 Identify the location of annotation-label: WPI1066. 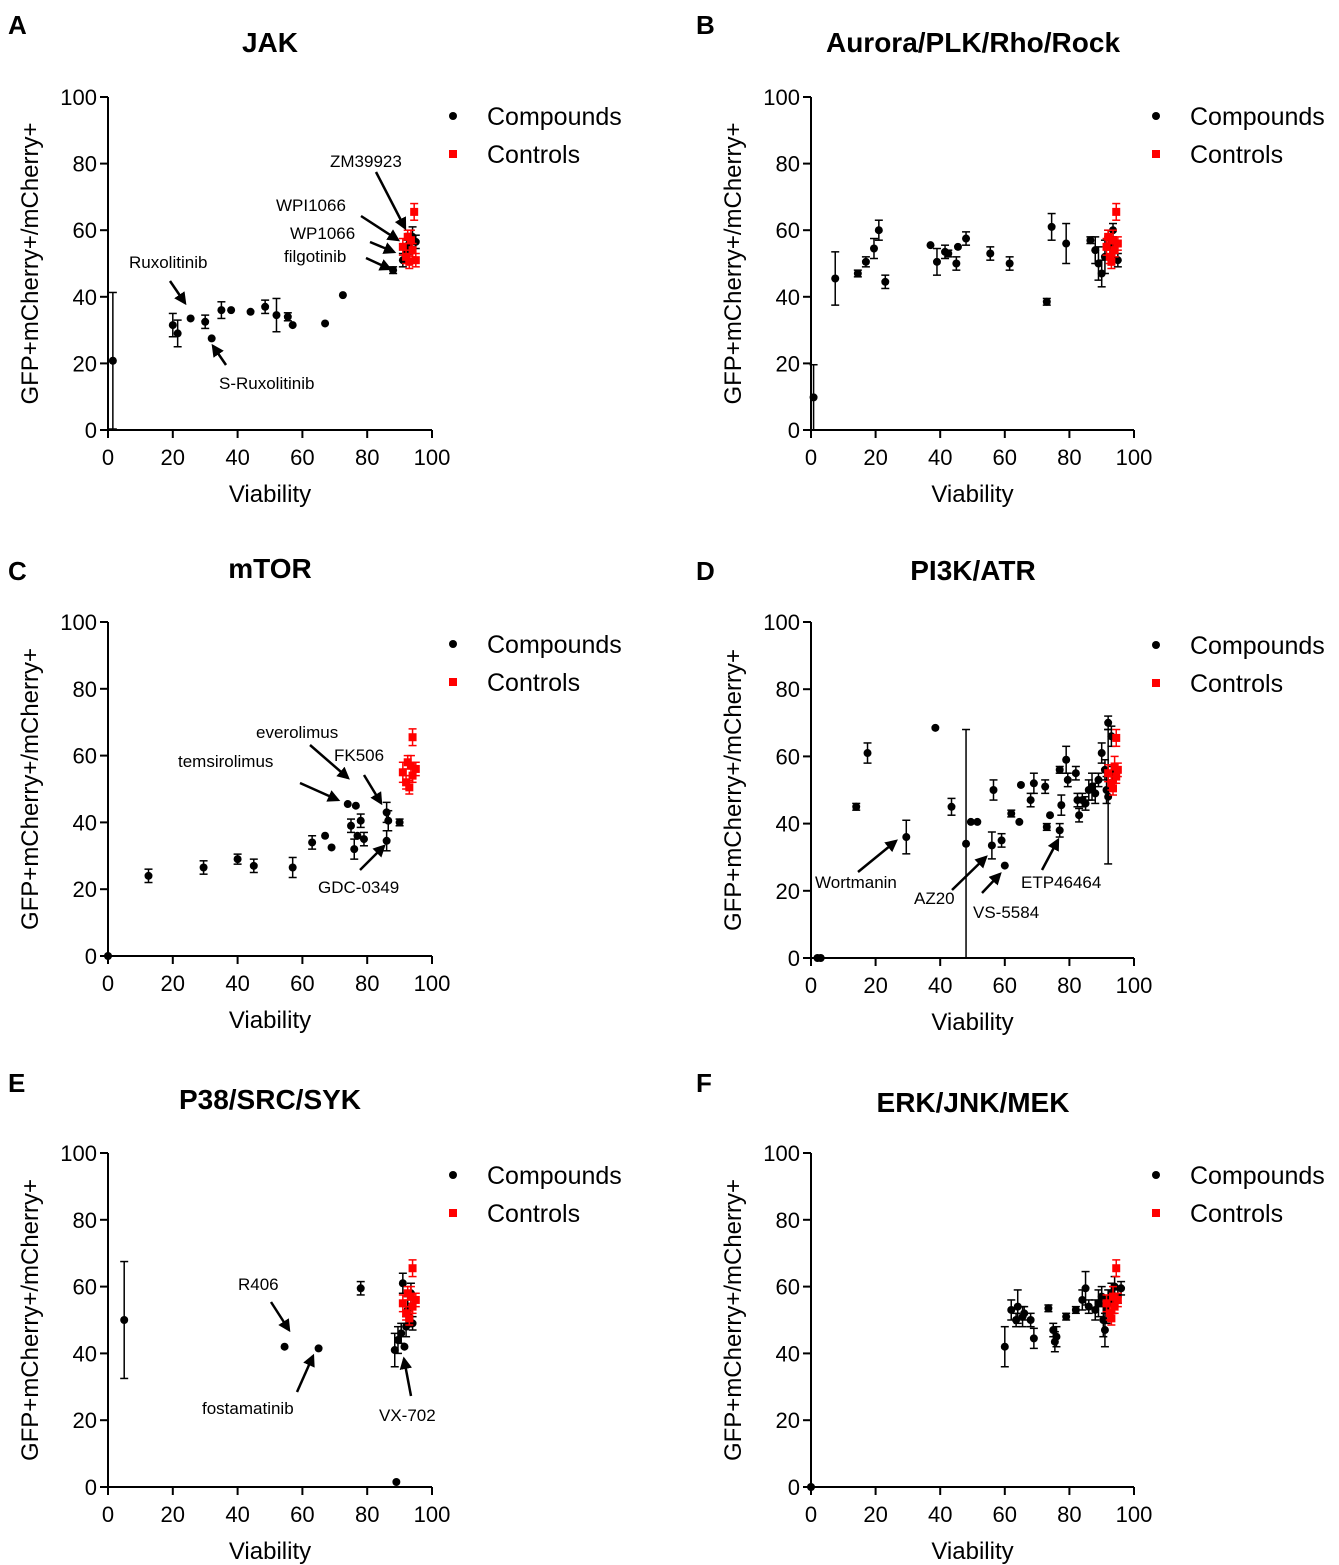
(311, 205).